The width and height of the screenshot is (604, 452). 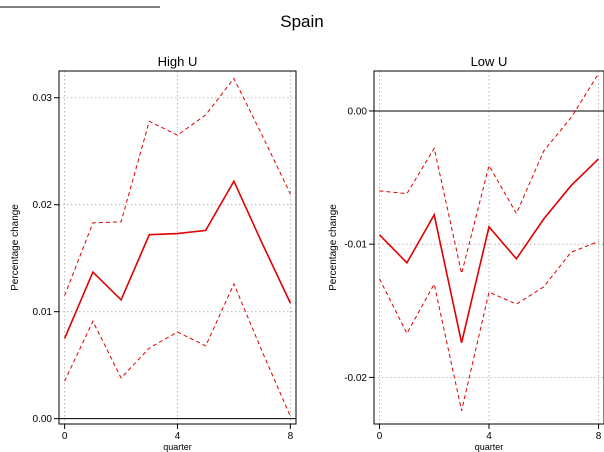 I want to click on y-tick-label: 0.01, so click(x=43, y=312).